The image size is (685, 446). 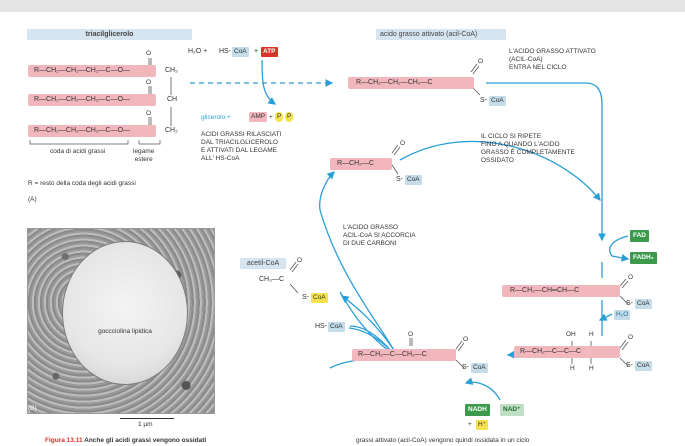 I want to click on hplus-prefix: +, so click(x=470, y=424).